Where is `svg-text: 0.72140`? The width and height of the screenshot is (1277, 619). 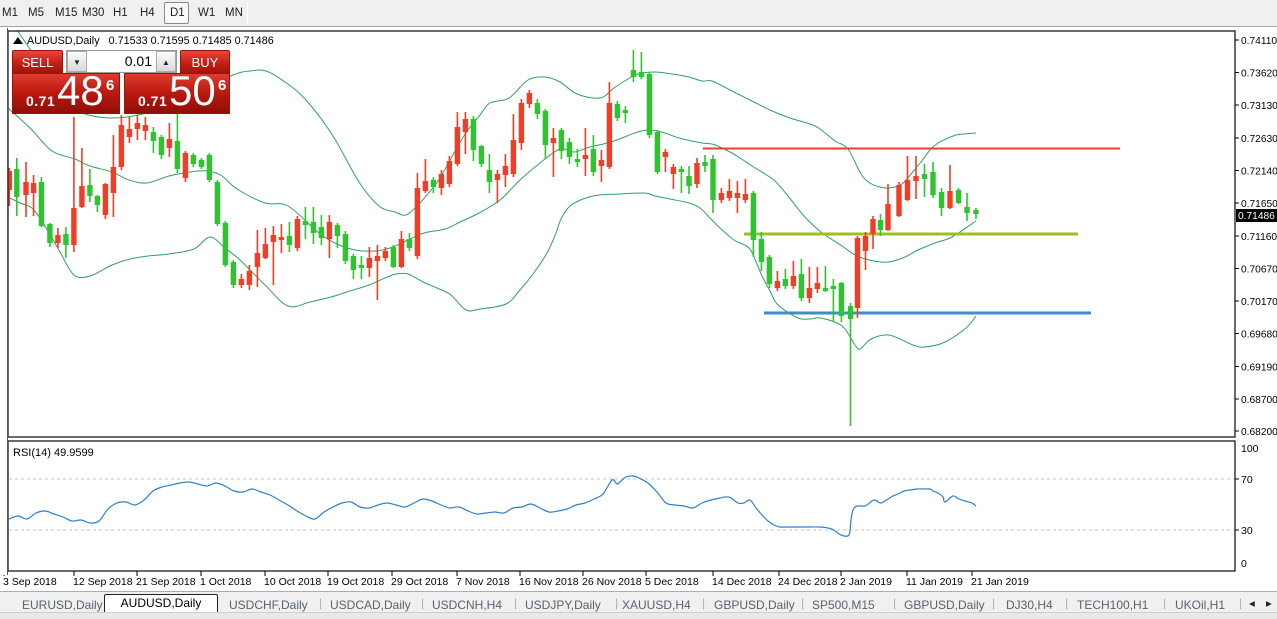 svg-text: 0.72140 is located at coordinates (1259, 172).